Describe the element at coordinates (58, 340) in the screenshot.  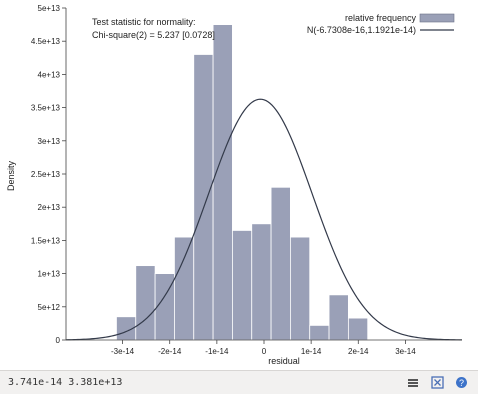
I see `y-tick-label: 0` at that location.